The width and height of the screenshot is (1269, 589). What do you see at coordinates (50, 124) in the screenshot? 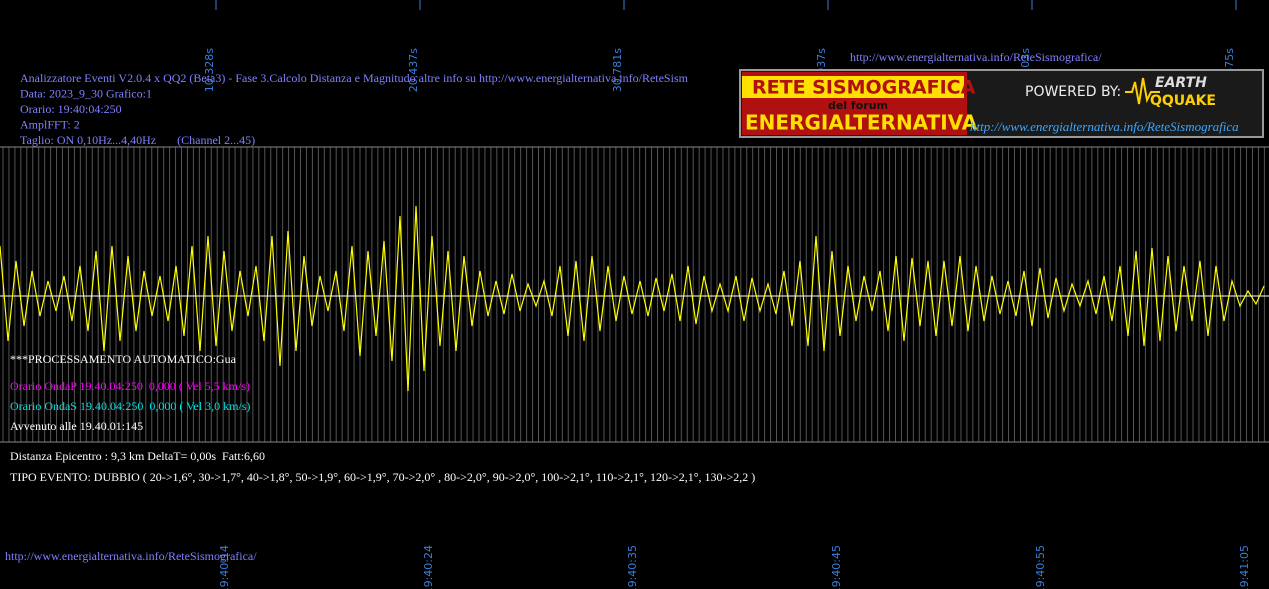
I see `info-line: AmplFFT: 2` at bounding box center [50, 124].